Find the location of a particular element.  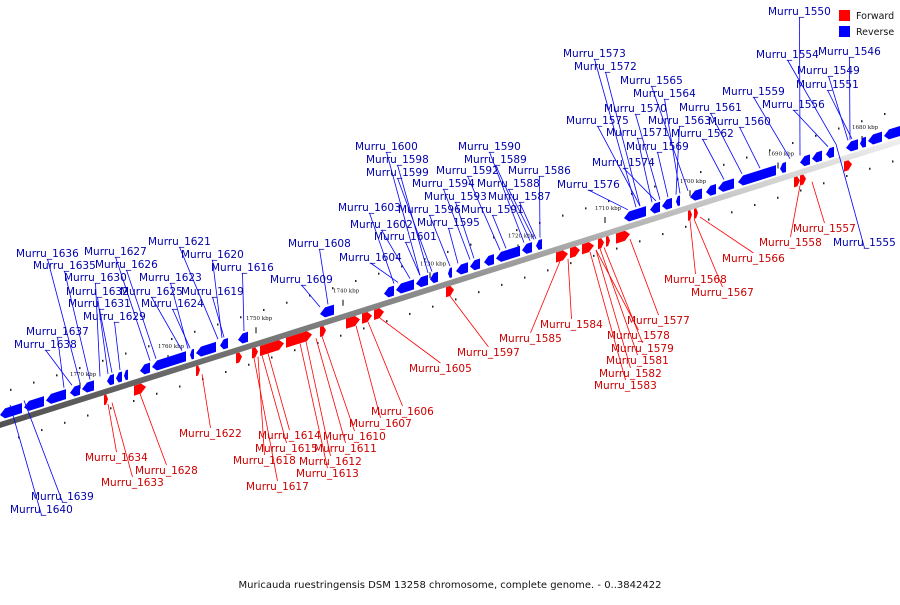

forward-gene-label: Murru_1617 is located at coordinates (277, 487).